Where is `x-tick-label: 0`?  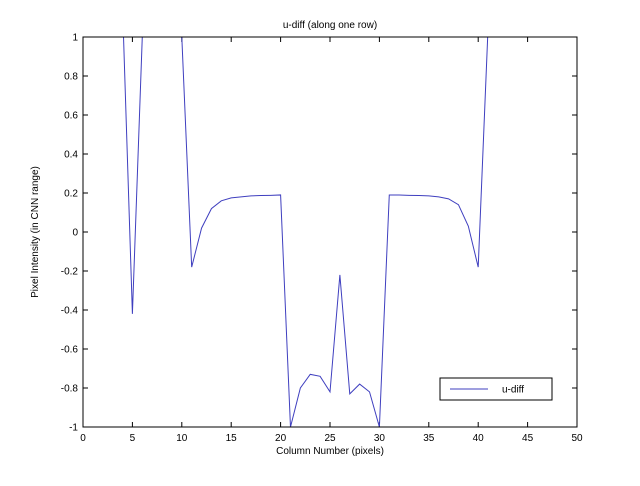 x-tick-label: 0 is located at coordinates (83, 438).